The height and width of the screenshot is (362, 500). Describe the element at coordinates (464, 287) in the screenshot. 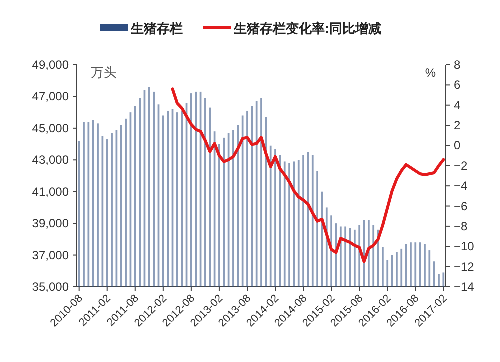

I see `y2-tick-label: −14` at that location.